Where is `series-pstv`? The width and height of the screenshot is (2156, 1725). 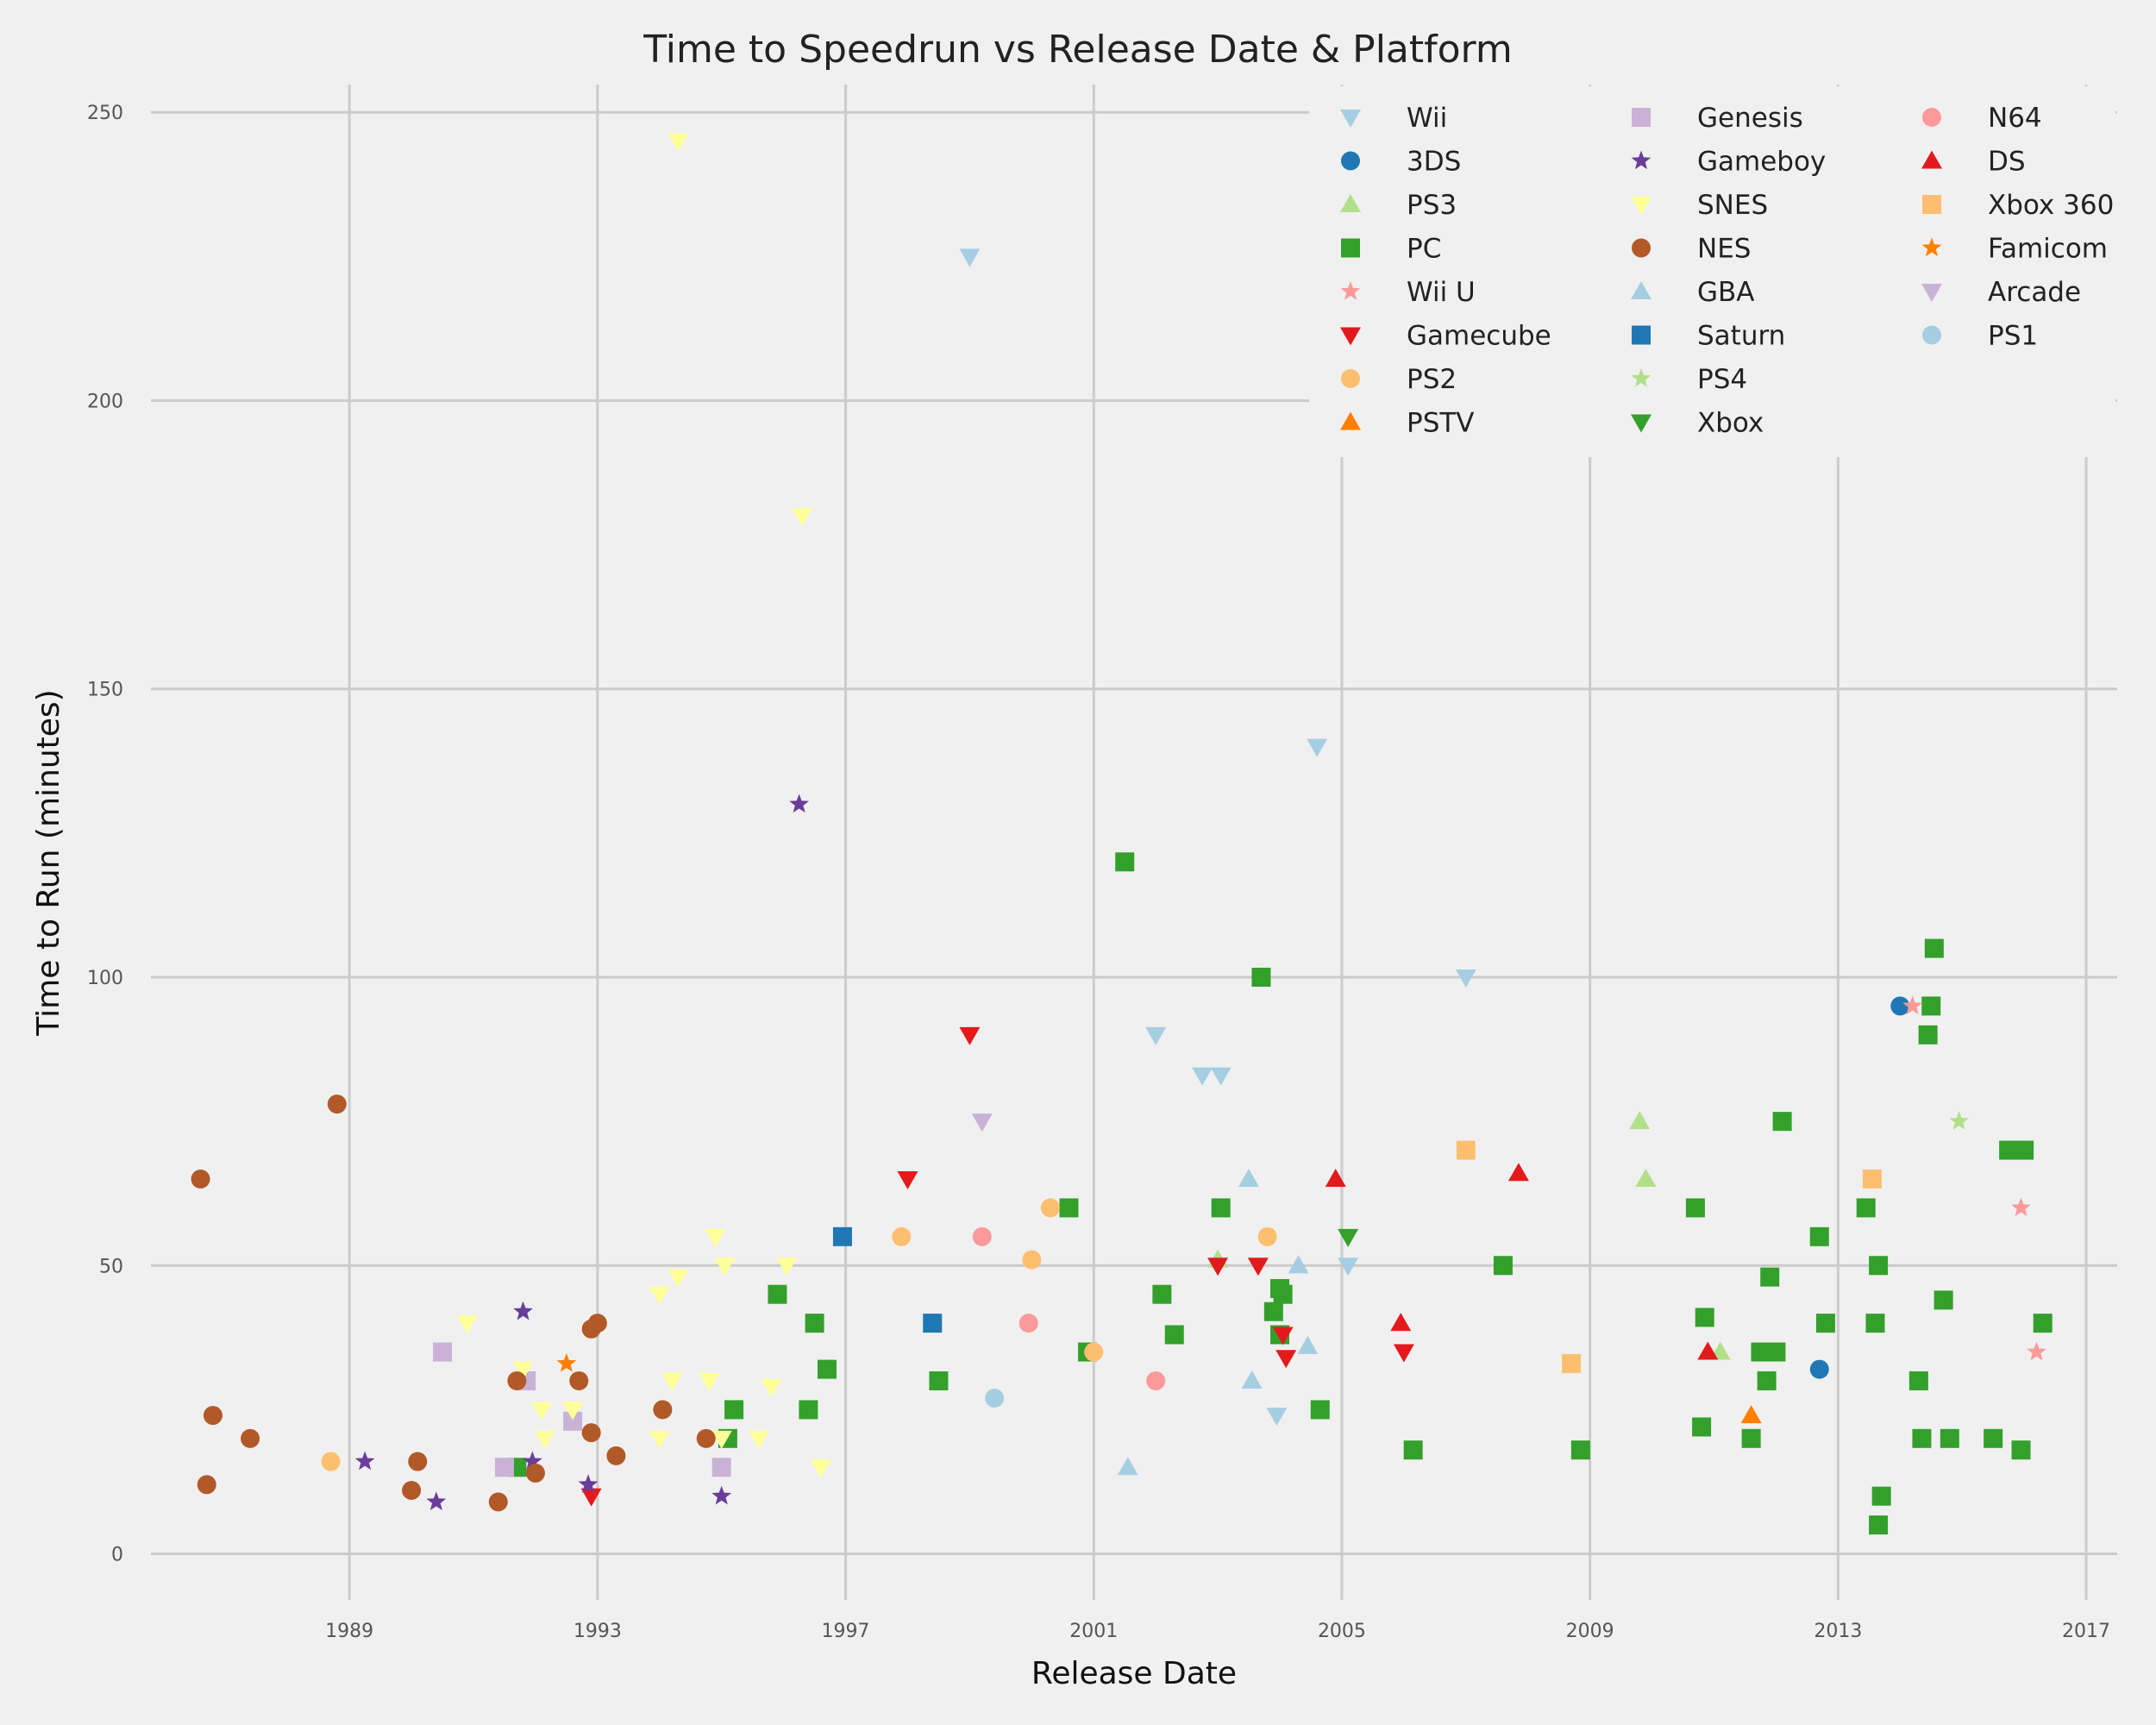
series-pstv is located at coordinates (1751, 1414).